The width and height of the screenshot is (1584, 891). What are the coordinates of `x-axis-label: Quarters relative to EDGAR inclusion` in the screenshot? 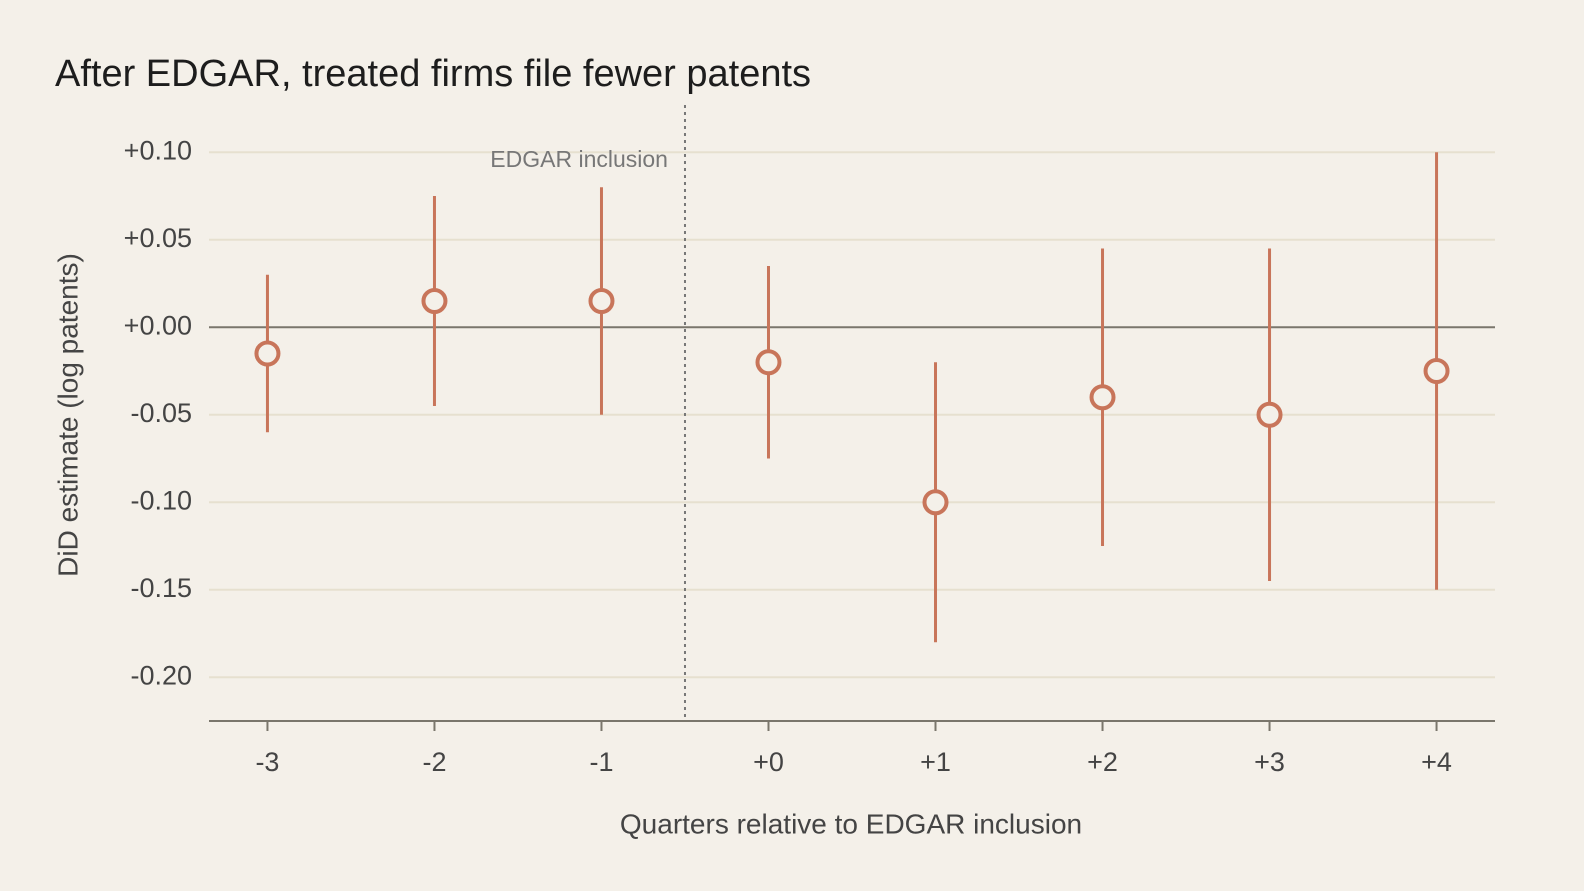 It's located at (851, 823).